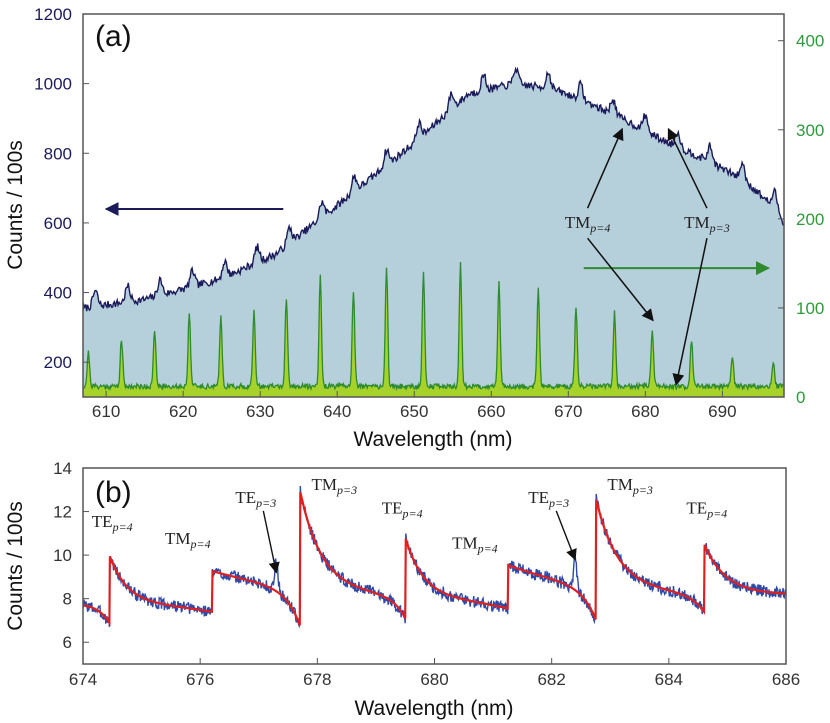 The width and height of the screenshot is (830, 723). Describe the element at coordinates (669, 679) in the screenshot. I see `x-tick-label: 684` at that location.